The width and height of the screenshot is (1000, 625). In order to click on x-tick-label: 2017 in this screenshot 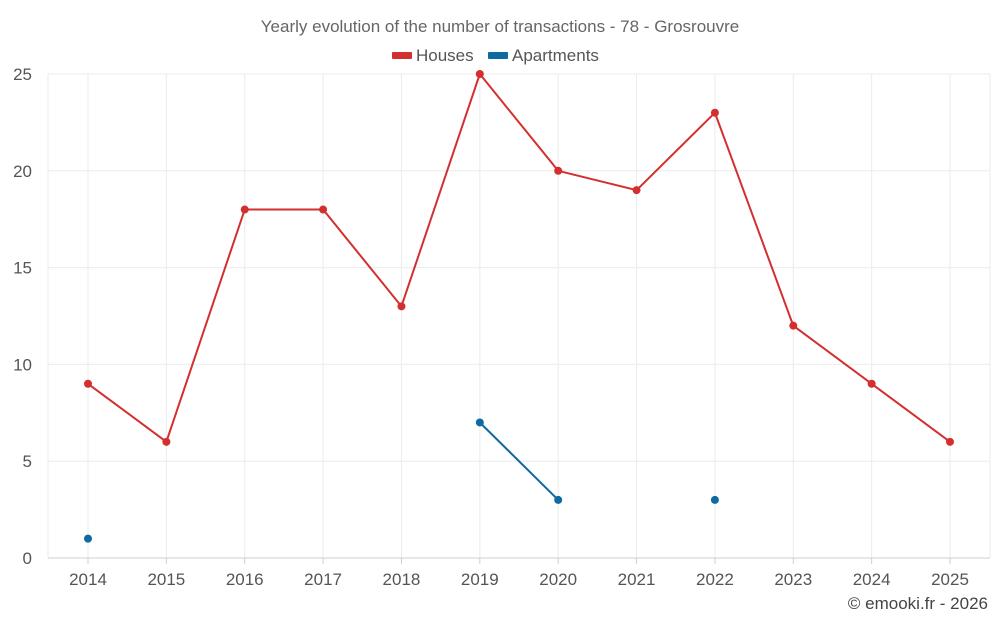, I will do `click(323, 579)`.